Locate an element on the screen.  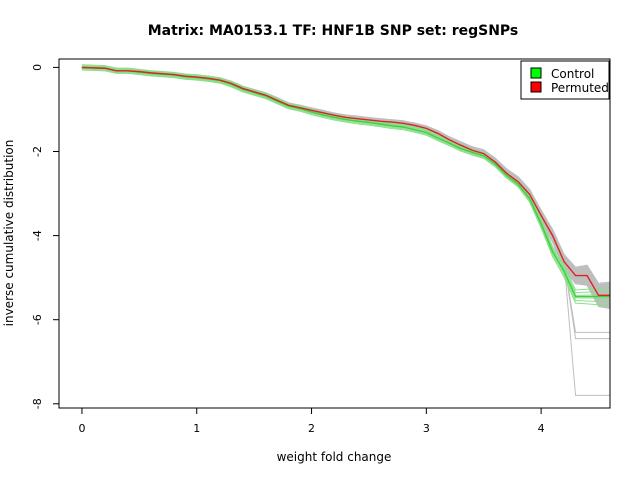
y-tick-label: -6 is located at coordinates (37, 319).